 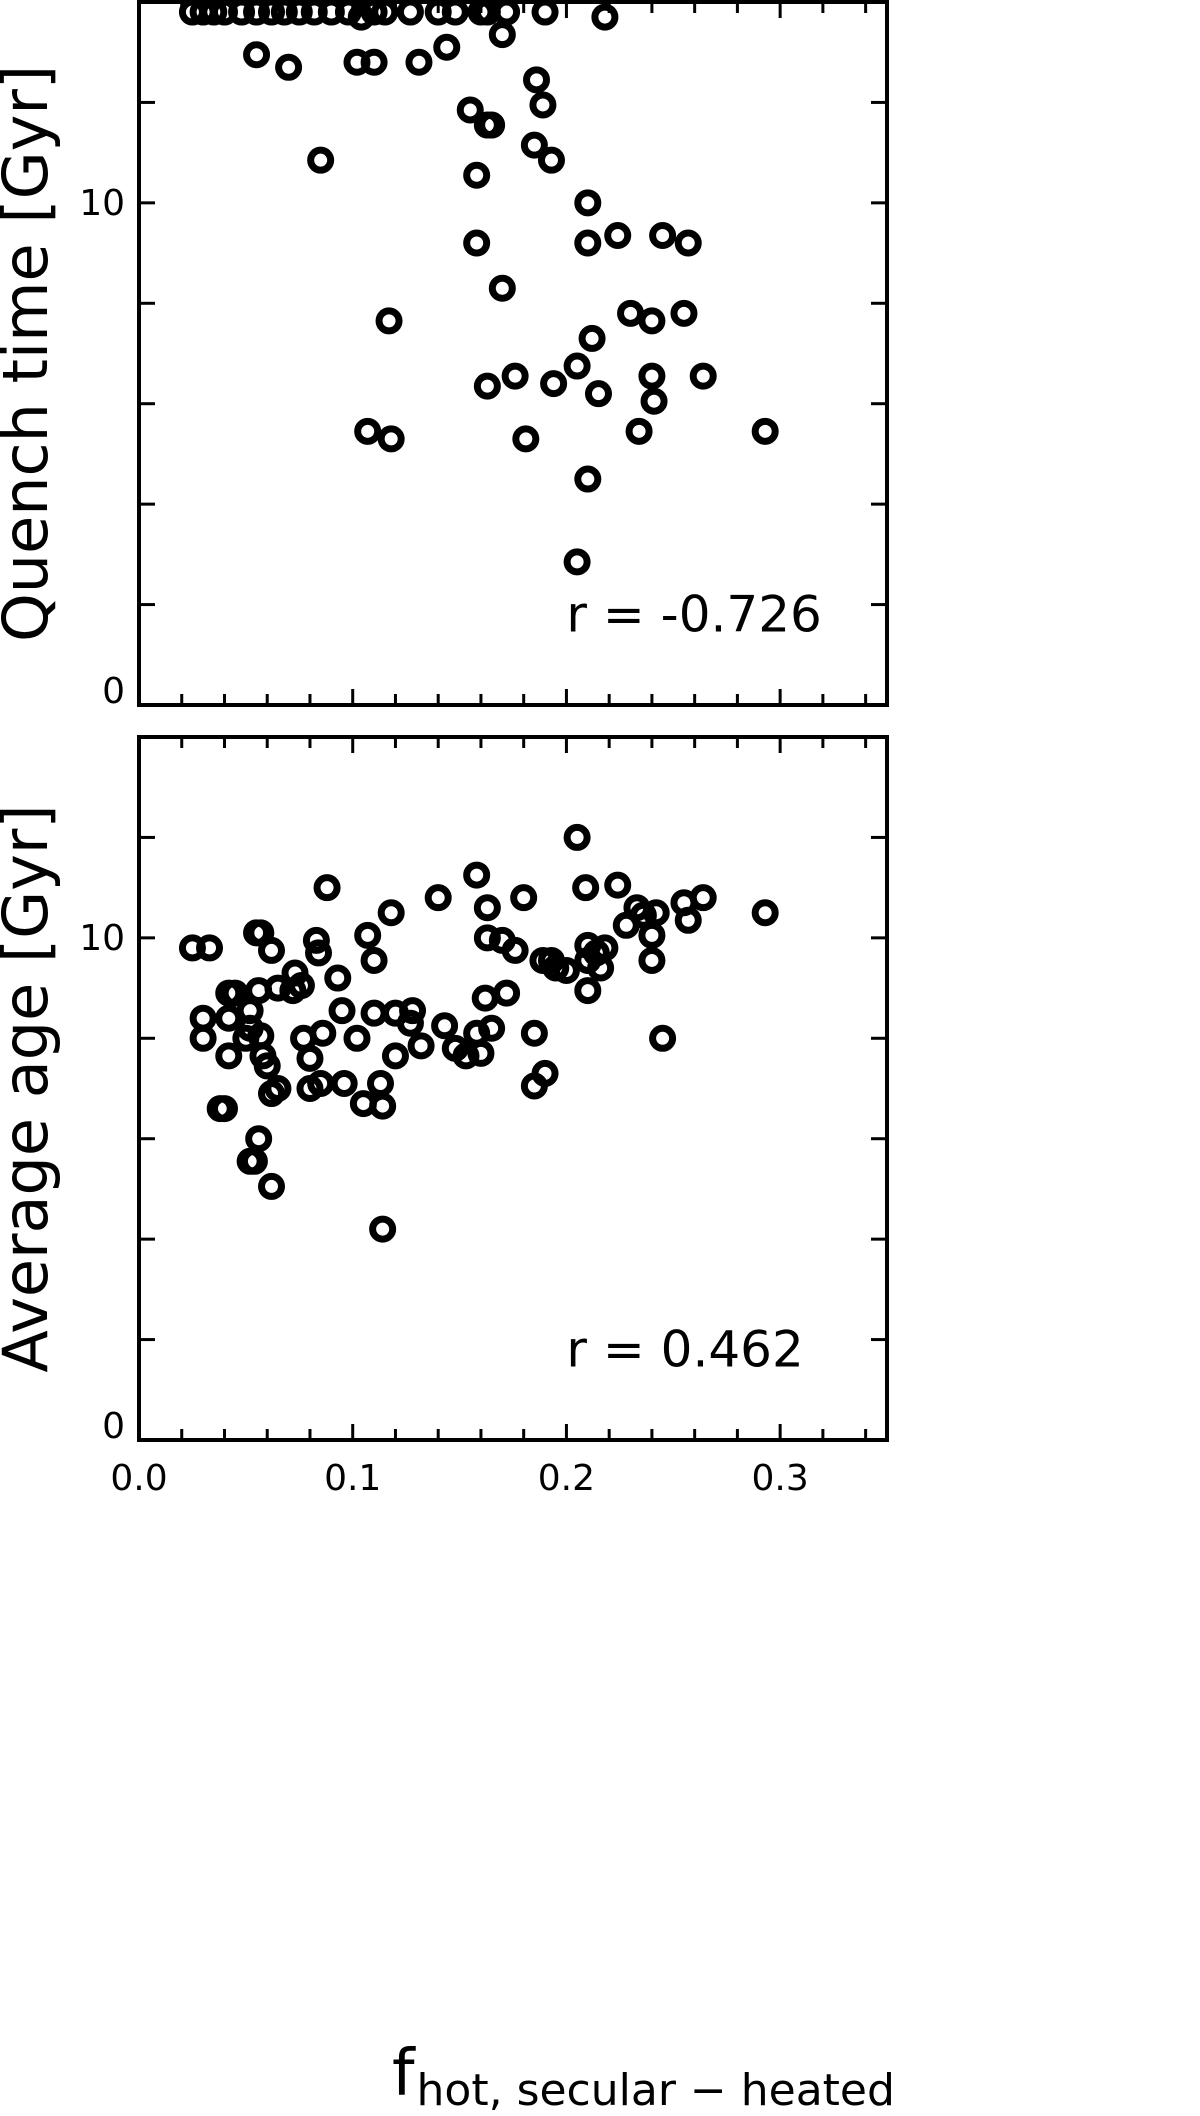 I want to click on average-age-y-axis-label: Average age [Gyr], so click(x=31, y=1088).